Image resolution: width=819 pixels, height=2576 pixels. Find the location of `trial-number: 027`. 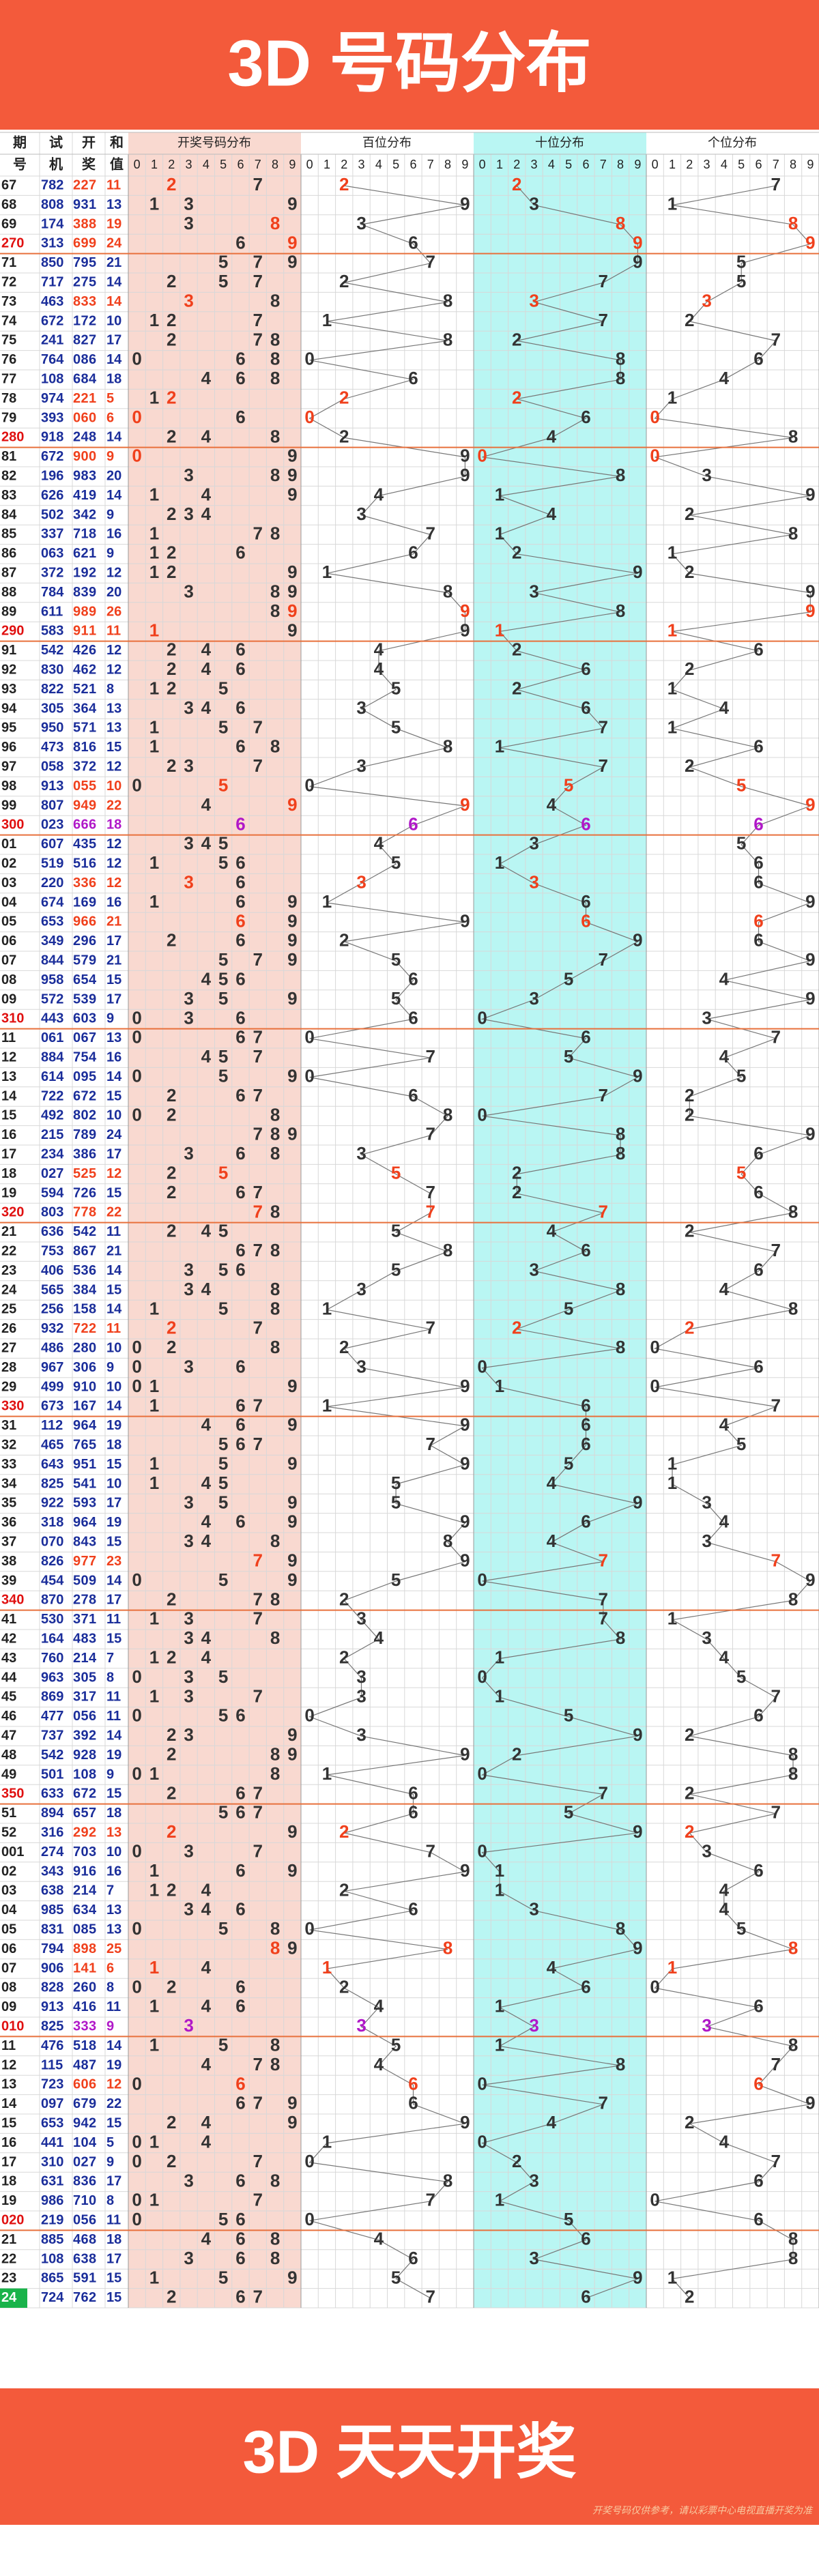

trial-number: 027 is located at coordinates (52, 1173).